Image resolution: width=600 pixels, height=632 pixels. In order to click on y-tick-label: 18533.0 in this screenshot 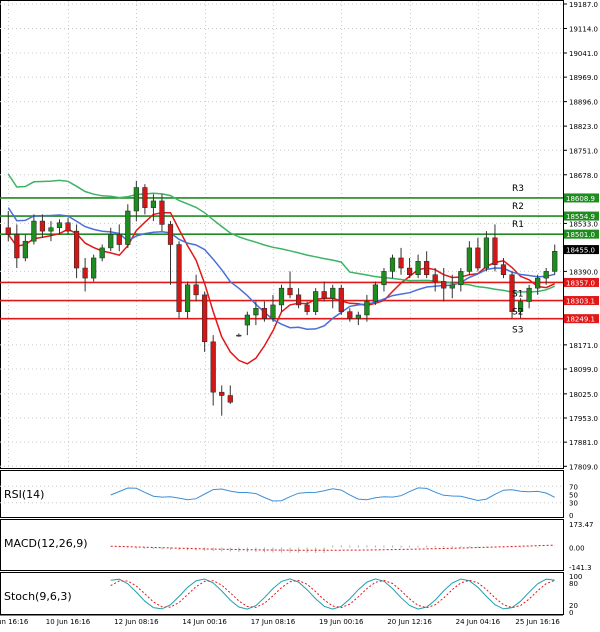, I will do `click(583, 224)`.